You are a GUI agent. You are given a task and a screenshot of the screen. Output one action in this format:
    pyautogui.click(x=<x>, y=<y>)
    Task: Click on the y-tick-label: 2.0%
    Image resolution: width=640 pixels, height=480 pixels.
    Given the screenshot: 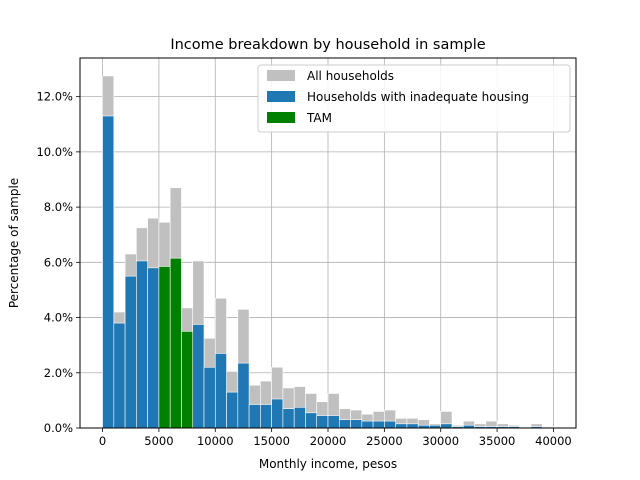 What is the action you would take?
    pyautogui.click(x=58, y=373)
    